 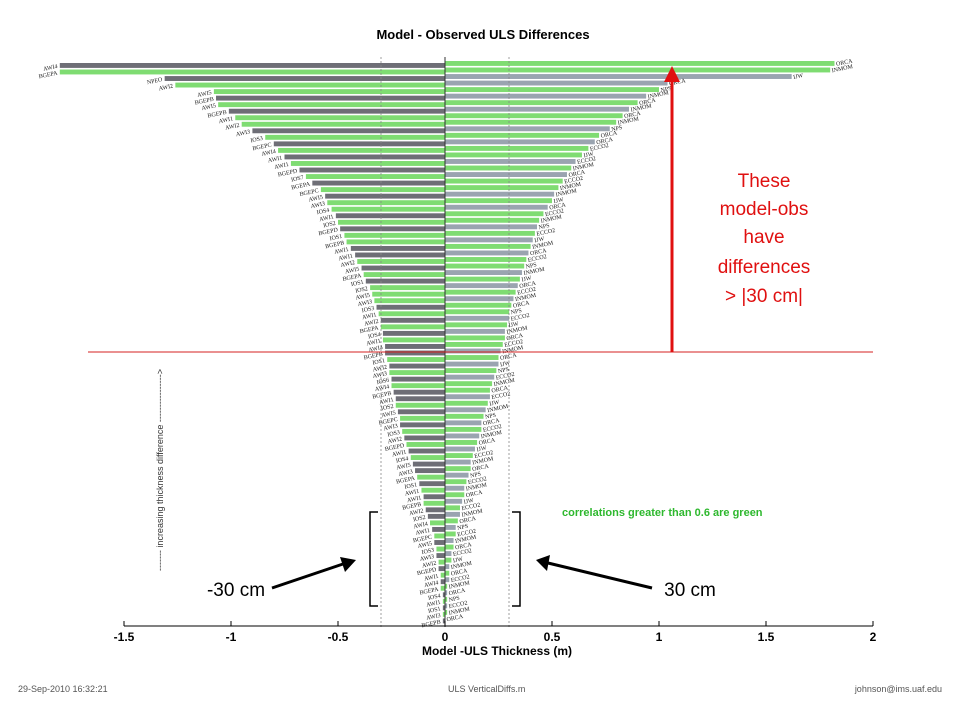 I want to click on x-tick-label: 2, so click(x=873, y=637).